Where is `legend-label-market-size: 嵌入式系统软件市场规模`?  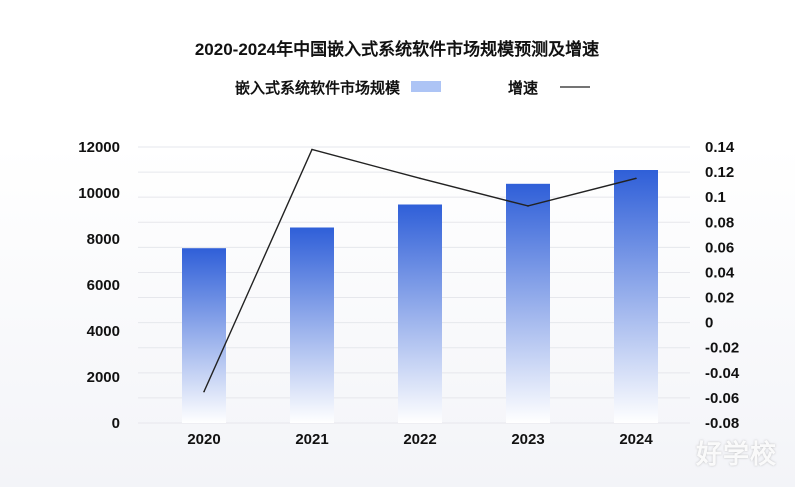 legend-label-market-size: 嵌入式系统软件市场规模 is located at coordinates (318, 88).